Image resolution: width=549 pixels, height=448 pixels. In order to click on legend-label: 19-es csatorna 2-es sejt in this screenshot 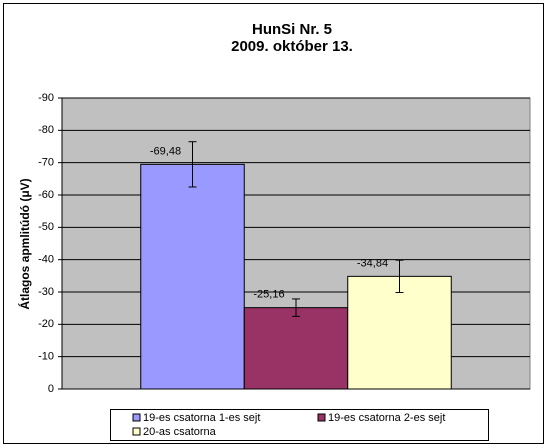, I will do `click(386, 418)`.